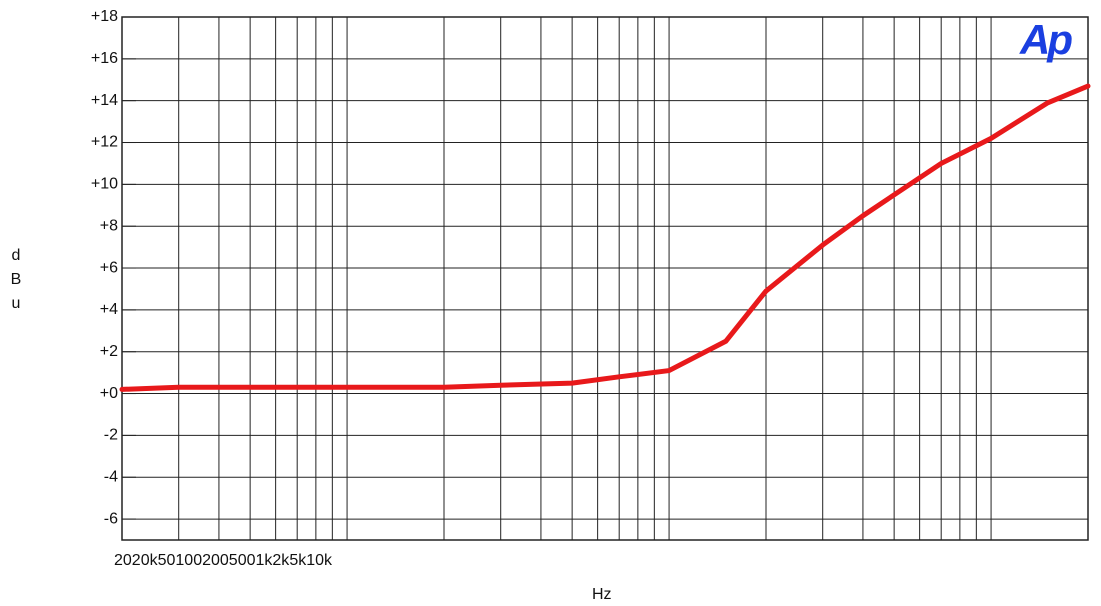 The image size is (1101, 606). Describe the element at coordinates (144, 560) in the screenshot. I see `x-tick-label: 20k` at that location.